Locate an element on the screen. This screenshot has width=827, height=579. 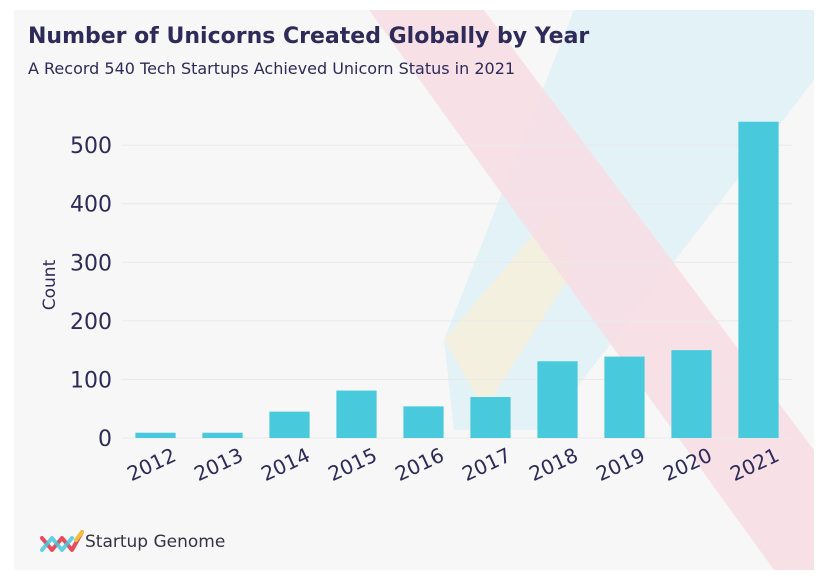
startup-genome-logo-icon is located at coordinates (62, 541).